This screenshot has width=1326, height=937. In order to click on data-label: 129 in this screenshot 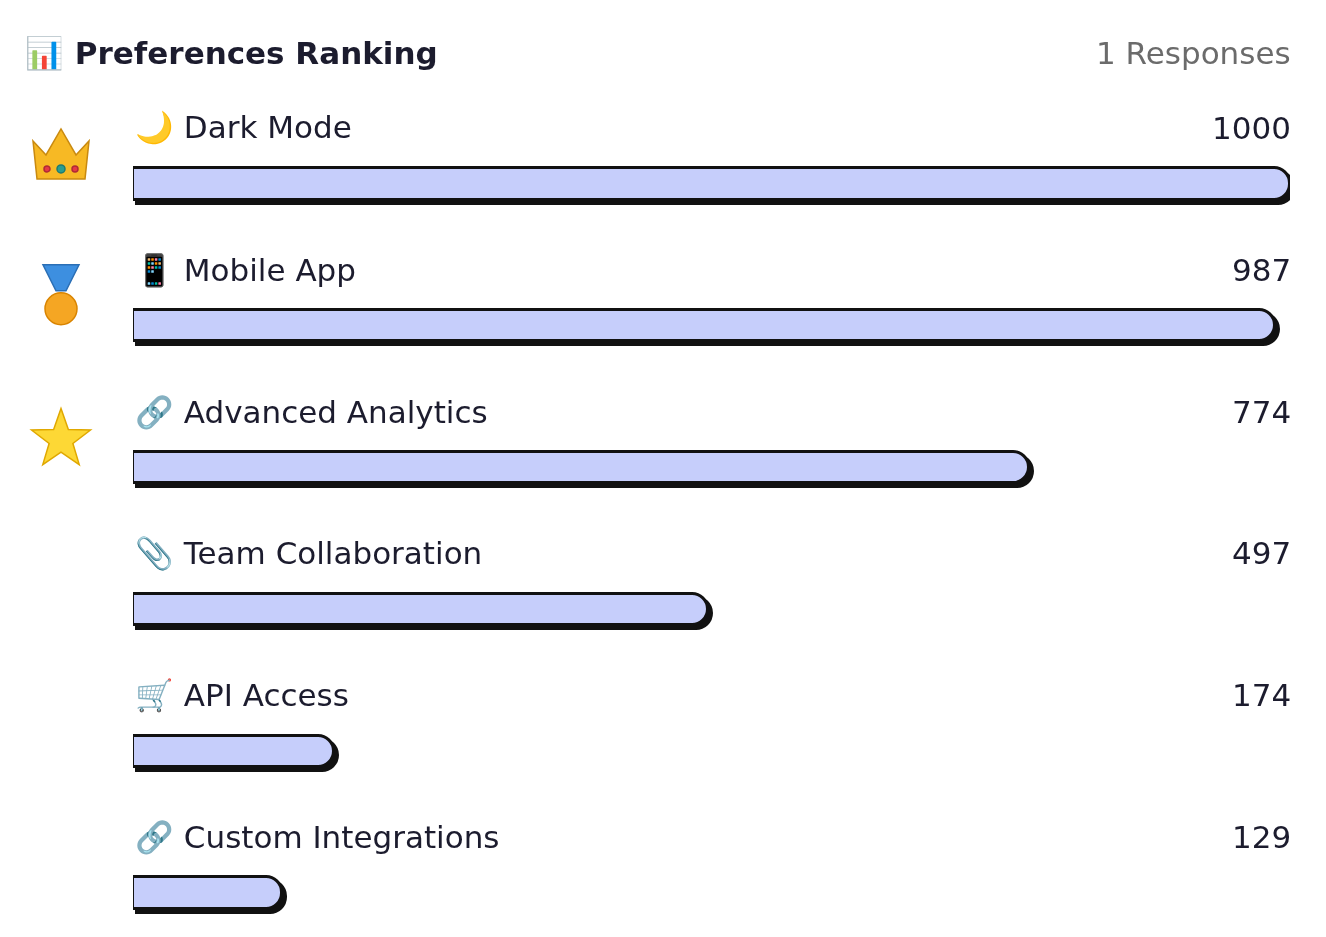, I will do `click(1262, 837)`.